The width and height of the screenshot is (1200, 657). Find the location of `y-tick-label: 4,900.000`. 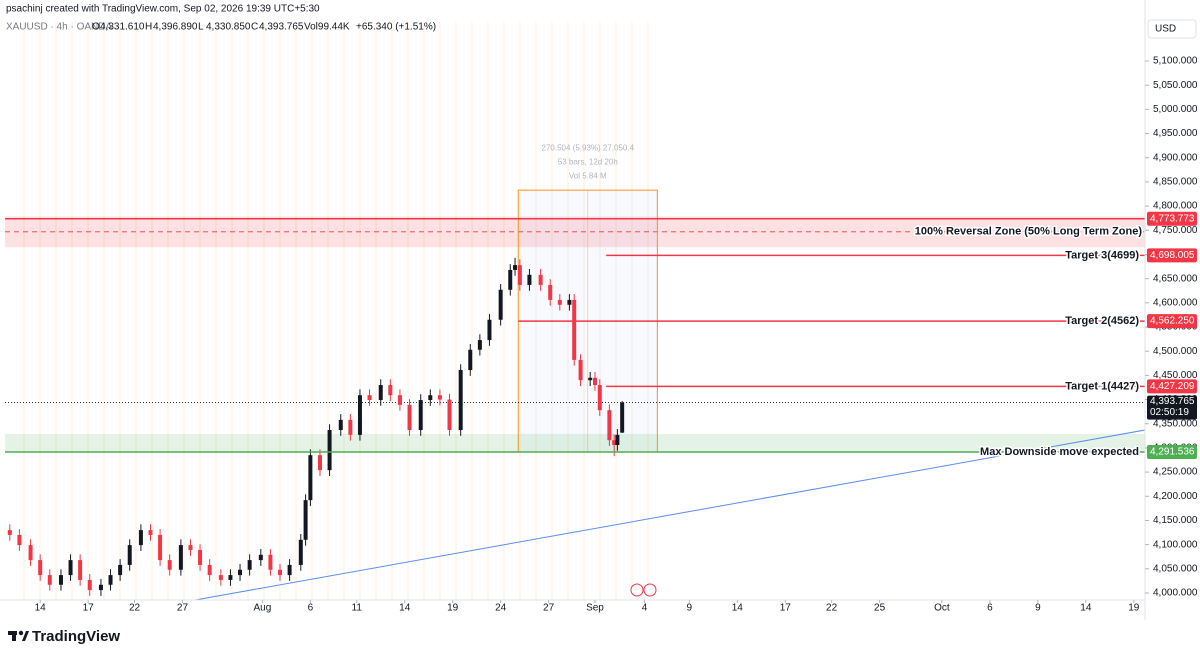

y-tick-label: 4,900.000 is located at coordinates (1175, 157).